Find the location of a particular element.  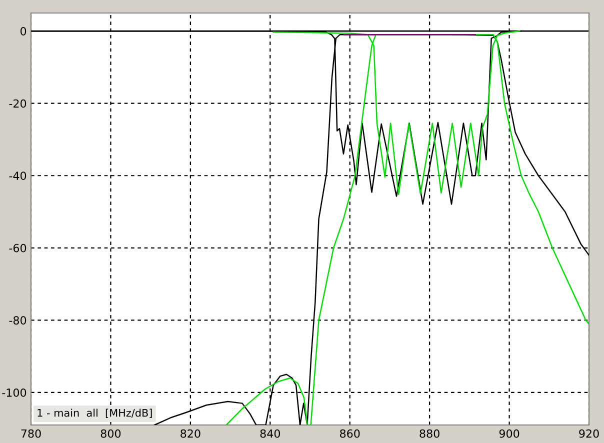

annotation: 1 - main all [MHz/dB] is located at coordinates (95, 413).